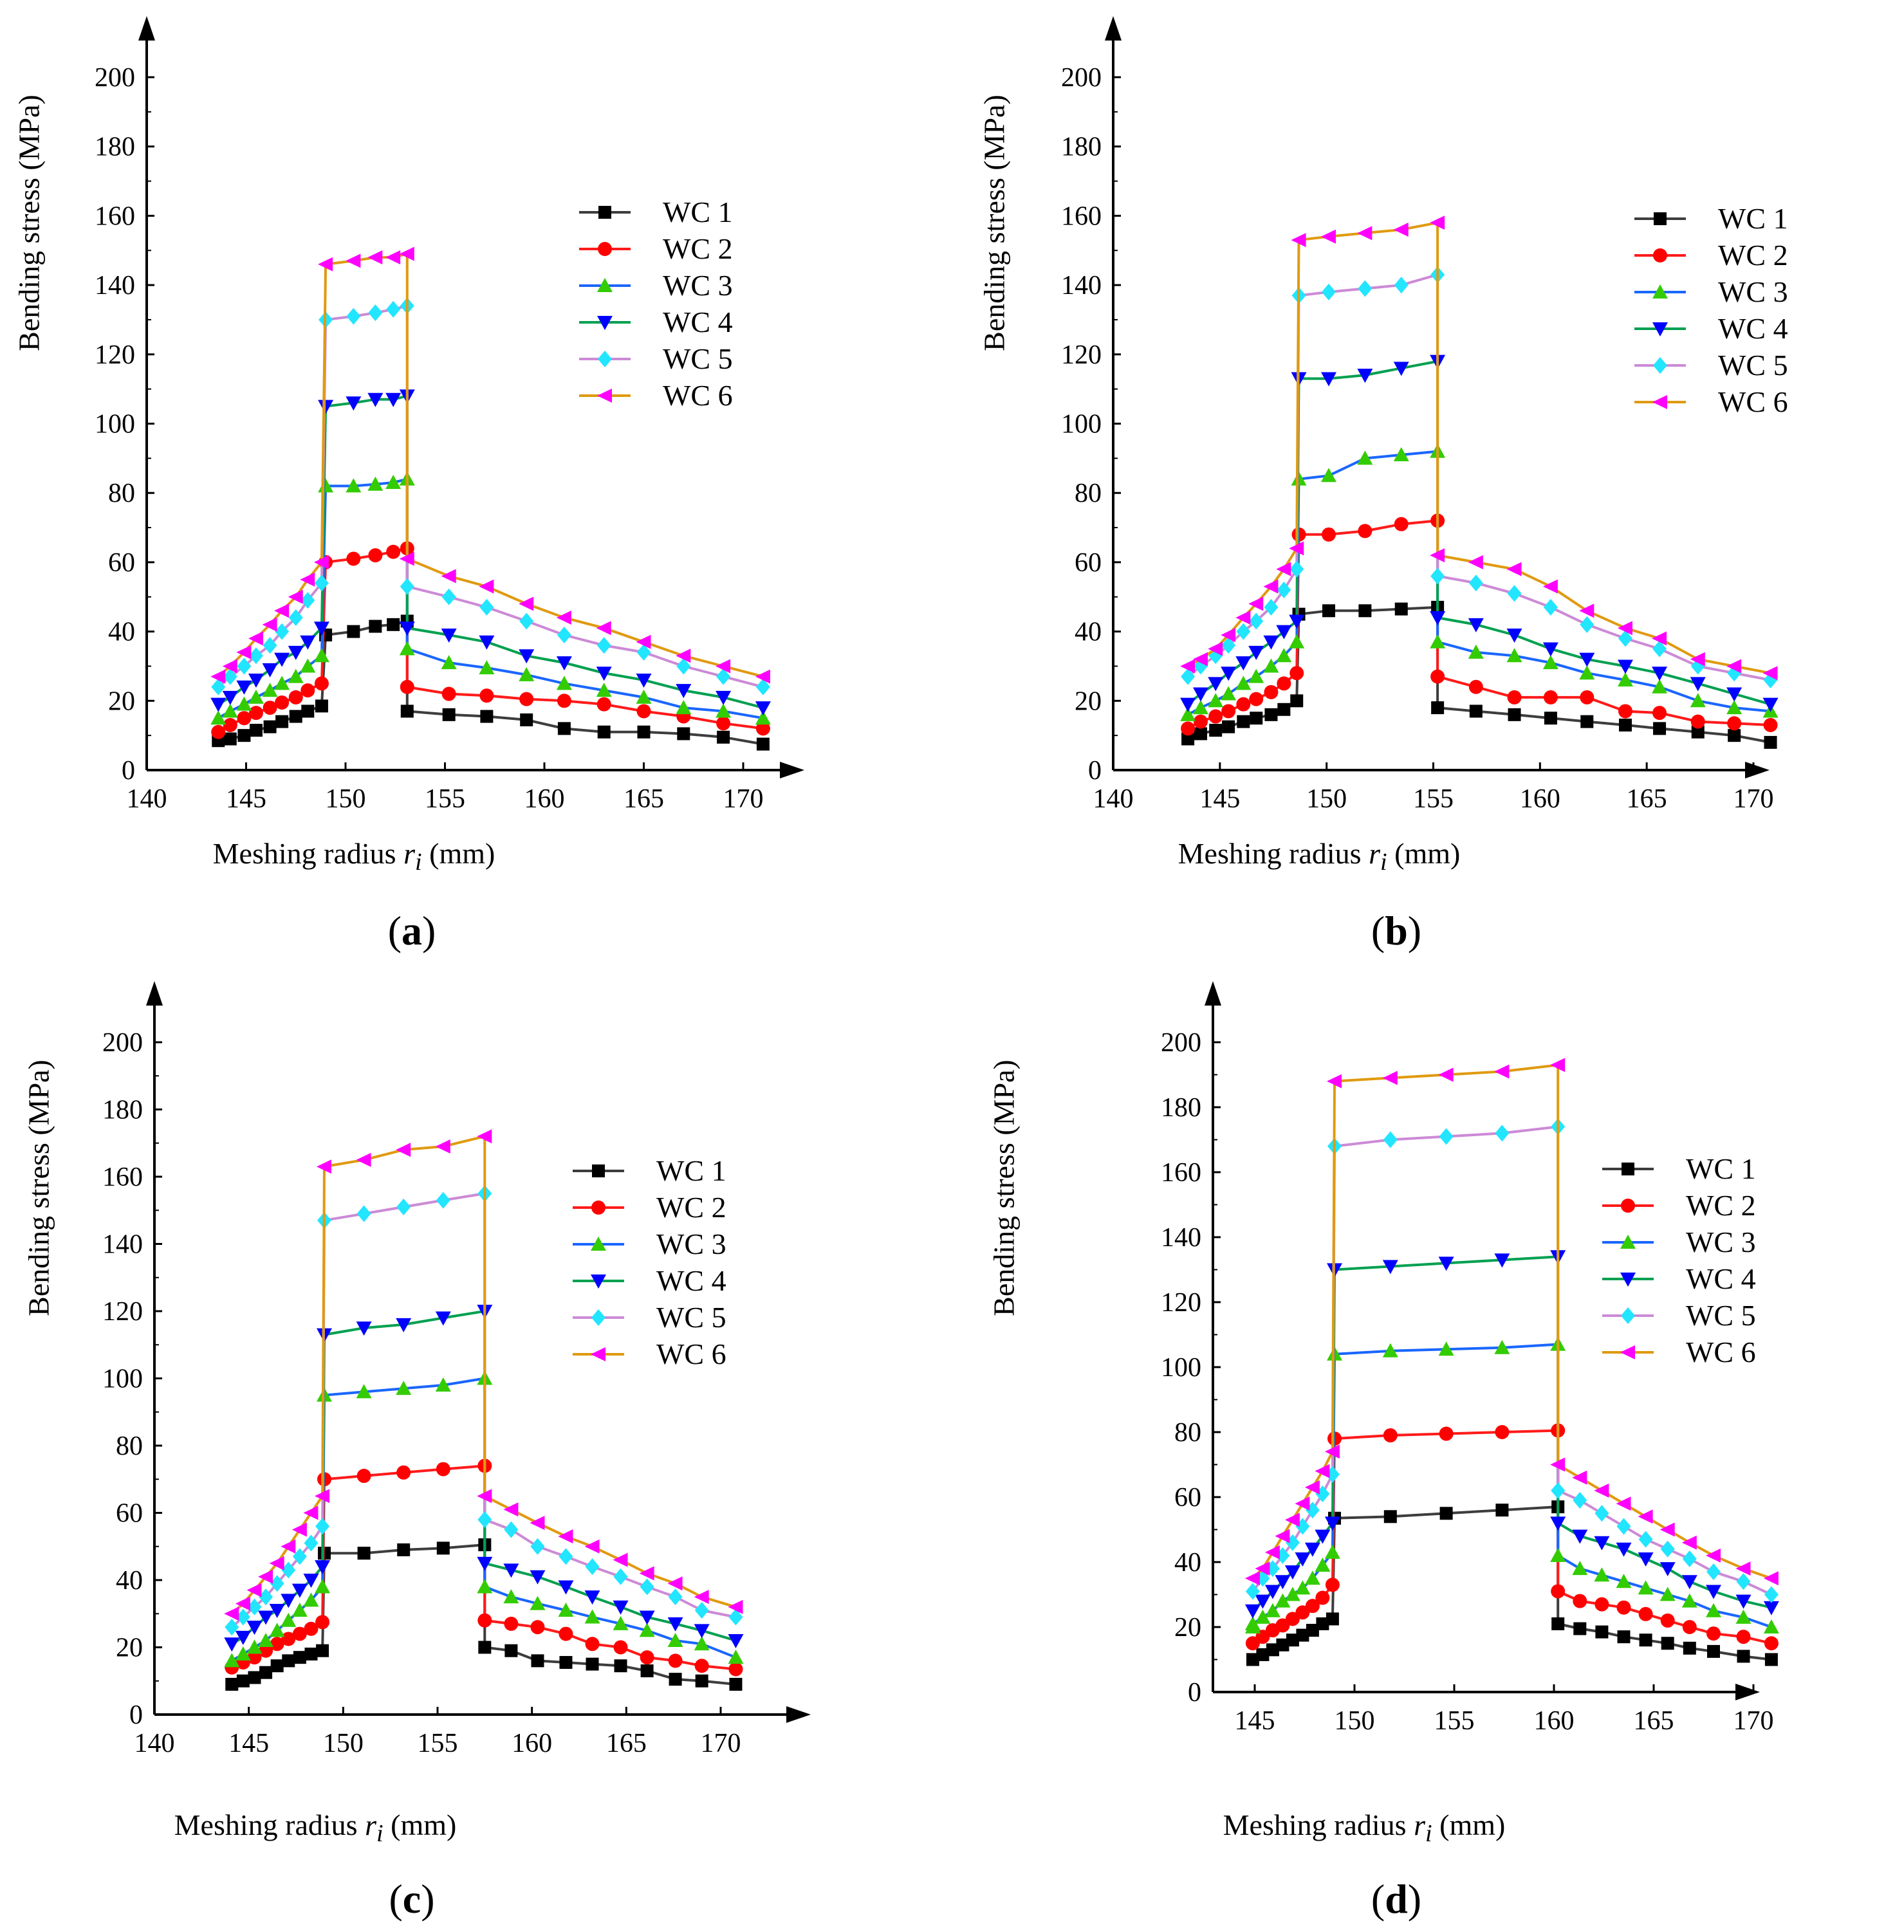 The height and width of the screenshot is (1932, 1904). What do you see at coordinates (544, 799) in the screenshot?
I see `chart-a-xtick-label: 160` at bounding box center [544, 799].